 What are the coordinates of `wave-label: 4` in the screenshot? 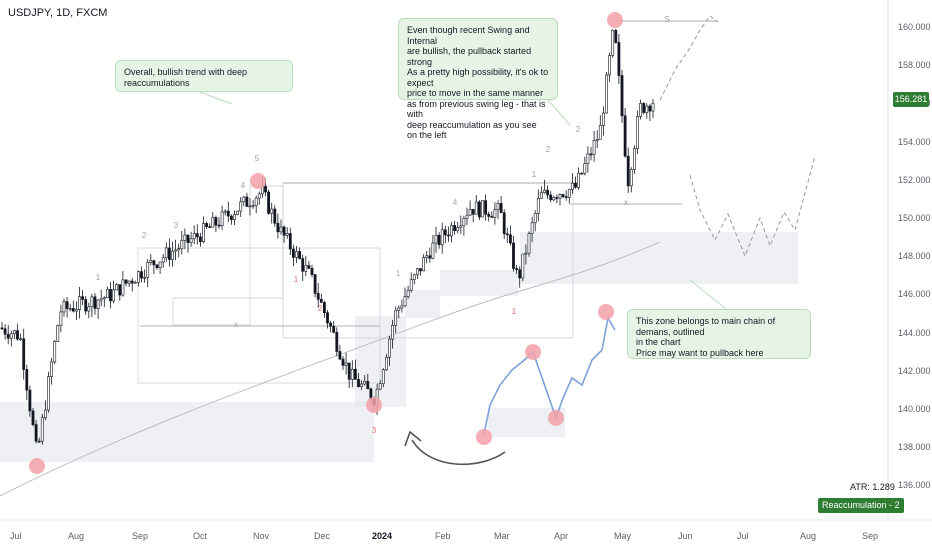 It's located at (455, 202).